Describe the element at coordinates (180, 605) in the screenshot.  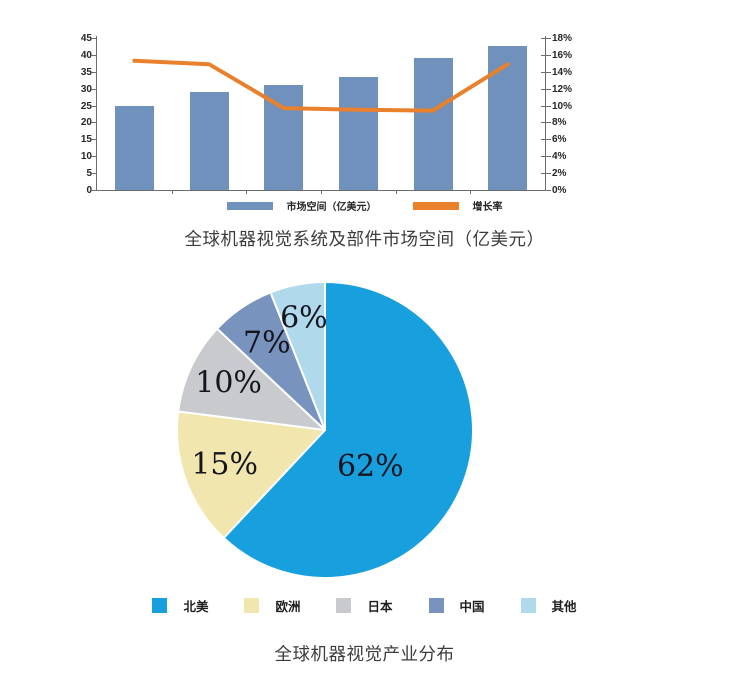
I see `legend-item: 北美` at that location.